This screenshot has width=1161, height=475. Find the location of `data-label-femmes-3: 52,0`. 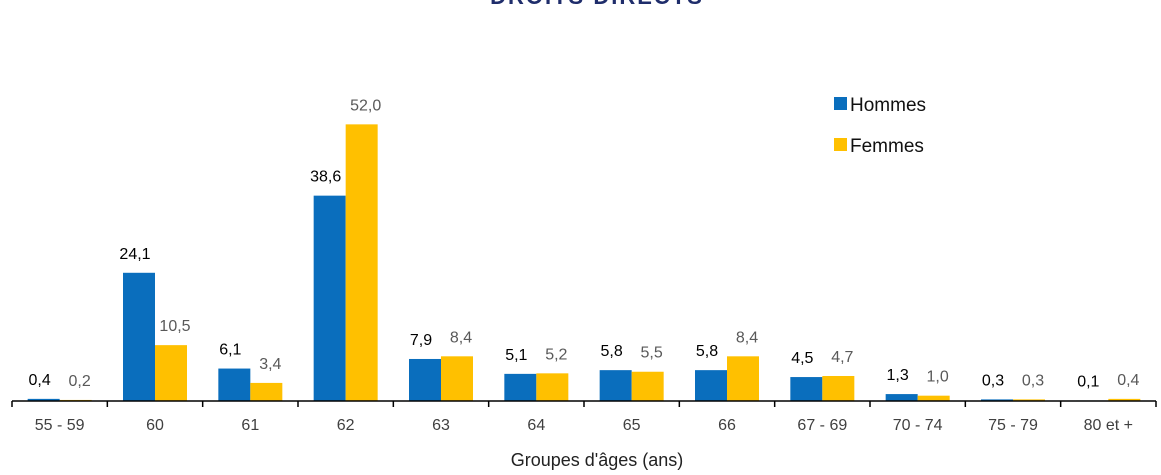

data-label-femmes-3: 52,0 is located at coordinates (365, 105).